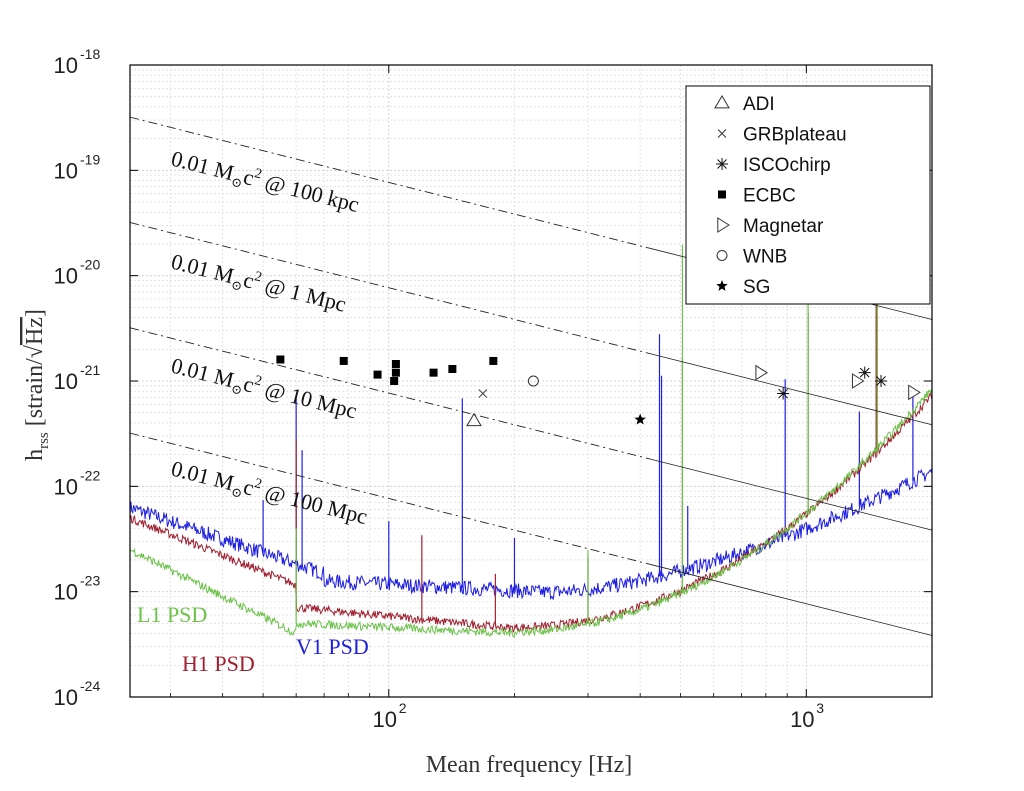 The width and height of the screenshot is (1024, 791). What do you see at coordinates (722, 102) in the screenshot?
I see `legend-marker-adi` at bounding box center [722, 102].